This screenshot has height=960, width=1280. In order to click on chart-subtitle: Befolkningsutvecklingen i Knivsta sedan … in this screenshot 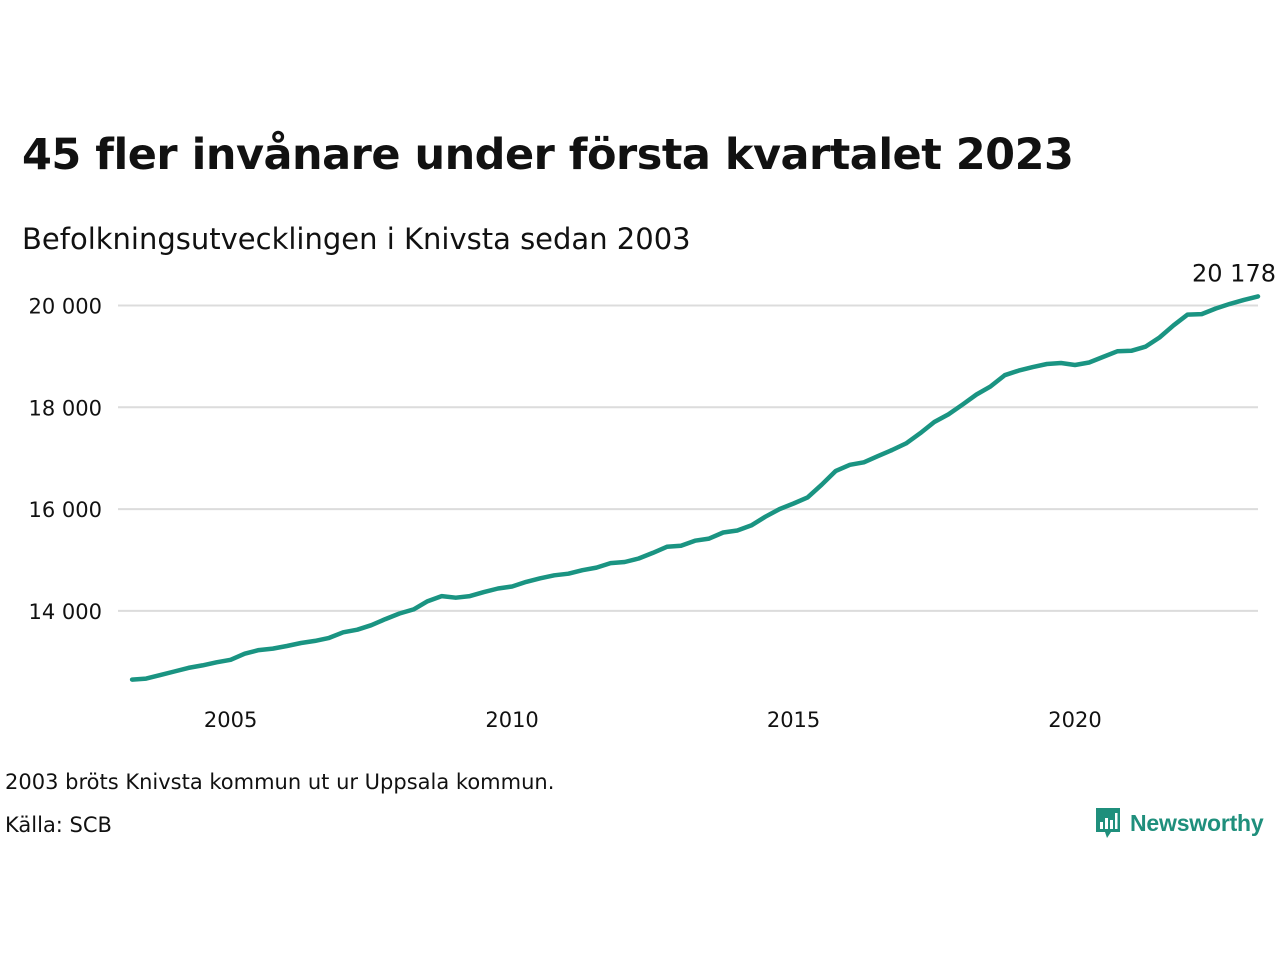, I will do `click(356, 239)`.